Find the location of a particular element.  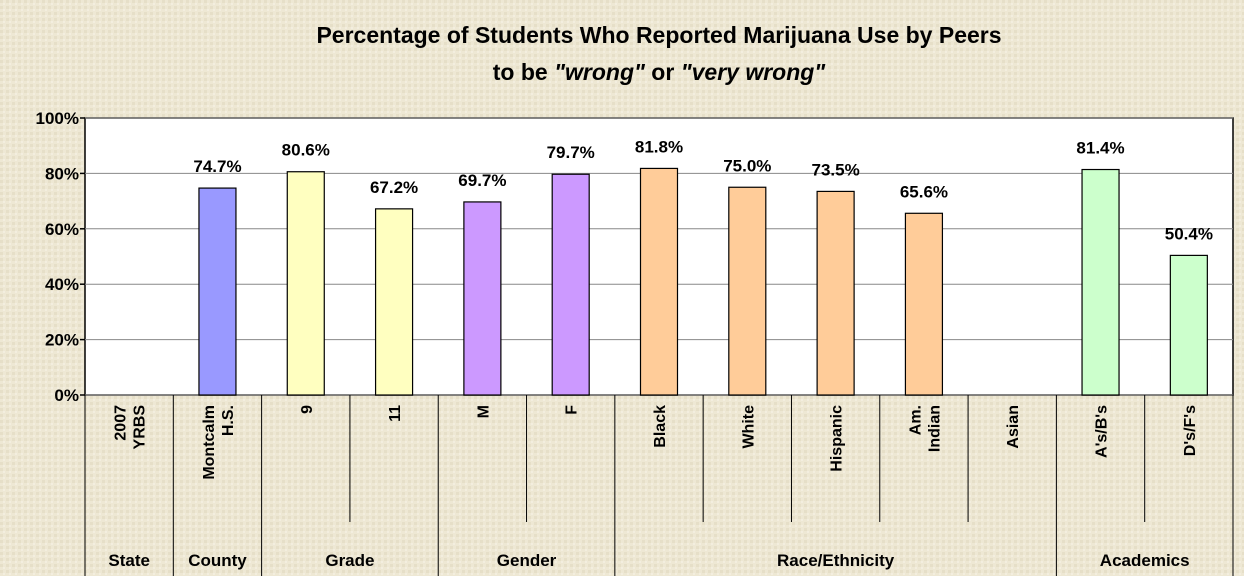

x-tick-label: 2007 is located at coordinates (121, 423).